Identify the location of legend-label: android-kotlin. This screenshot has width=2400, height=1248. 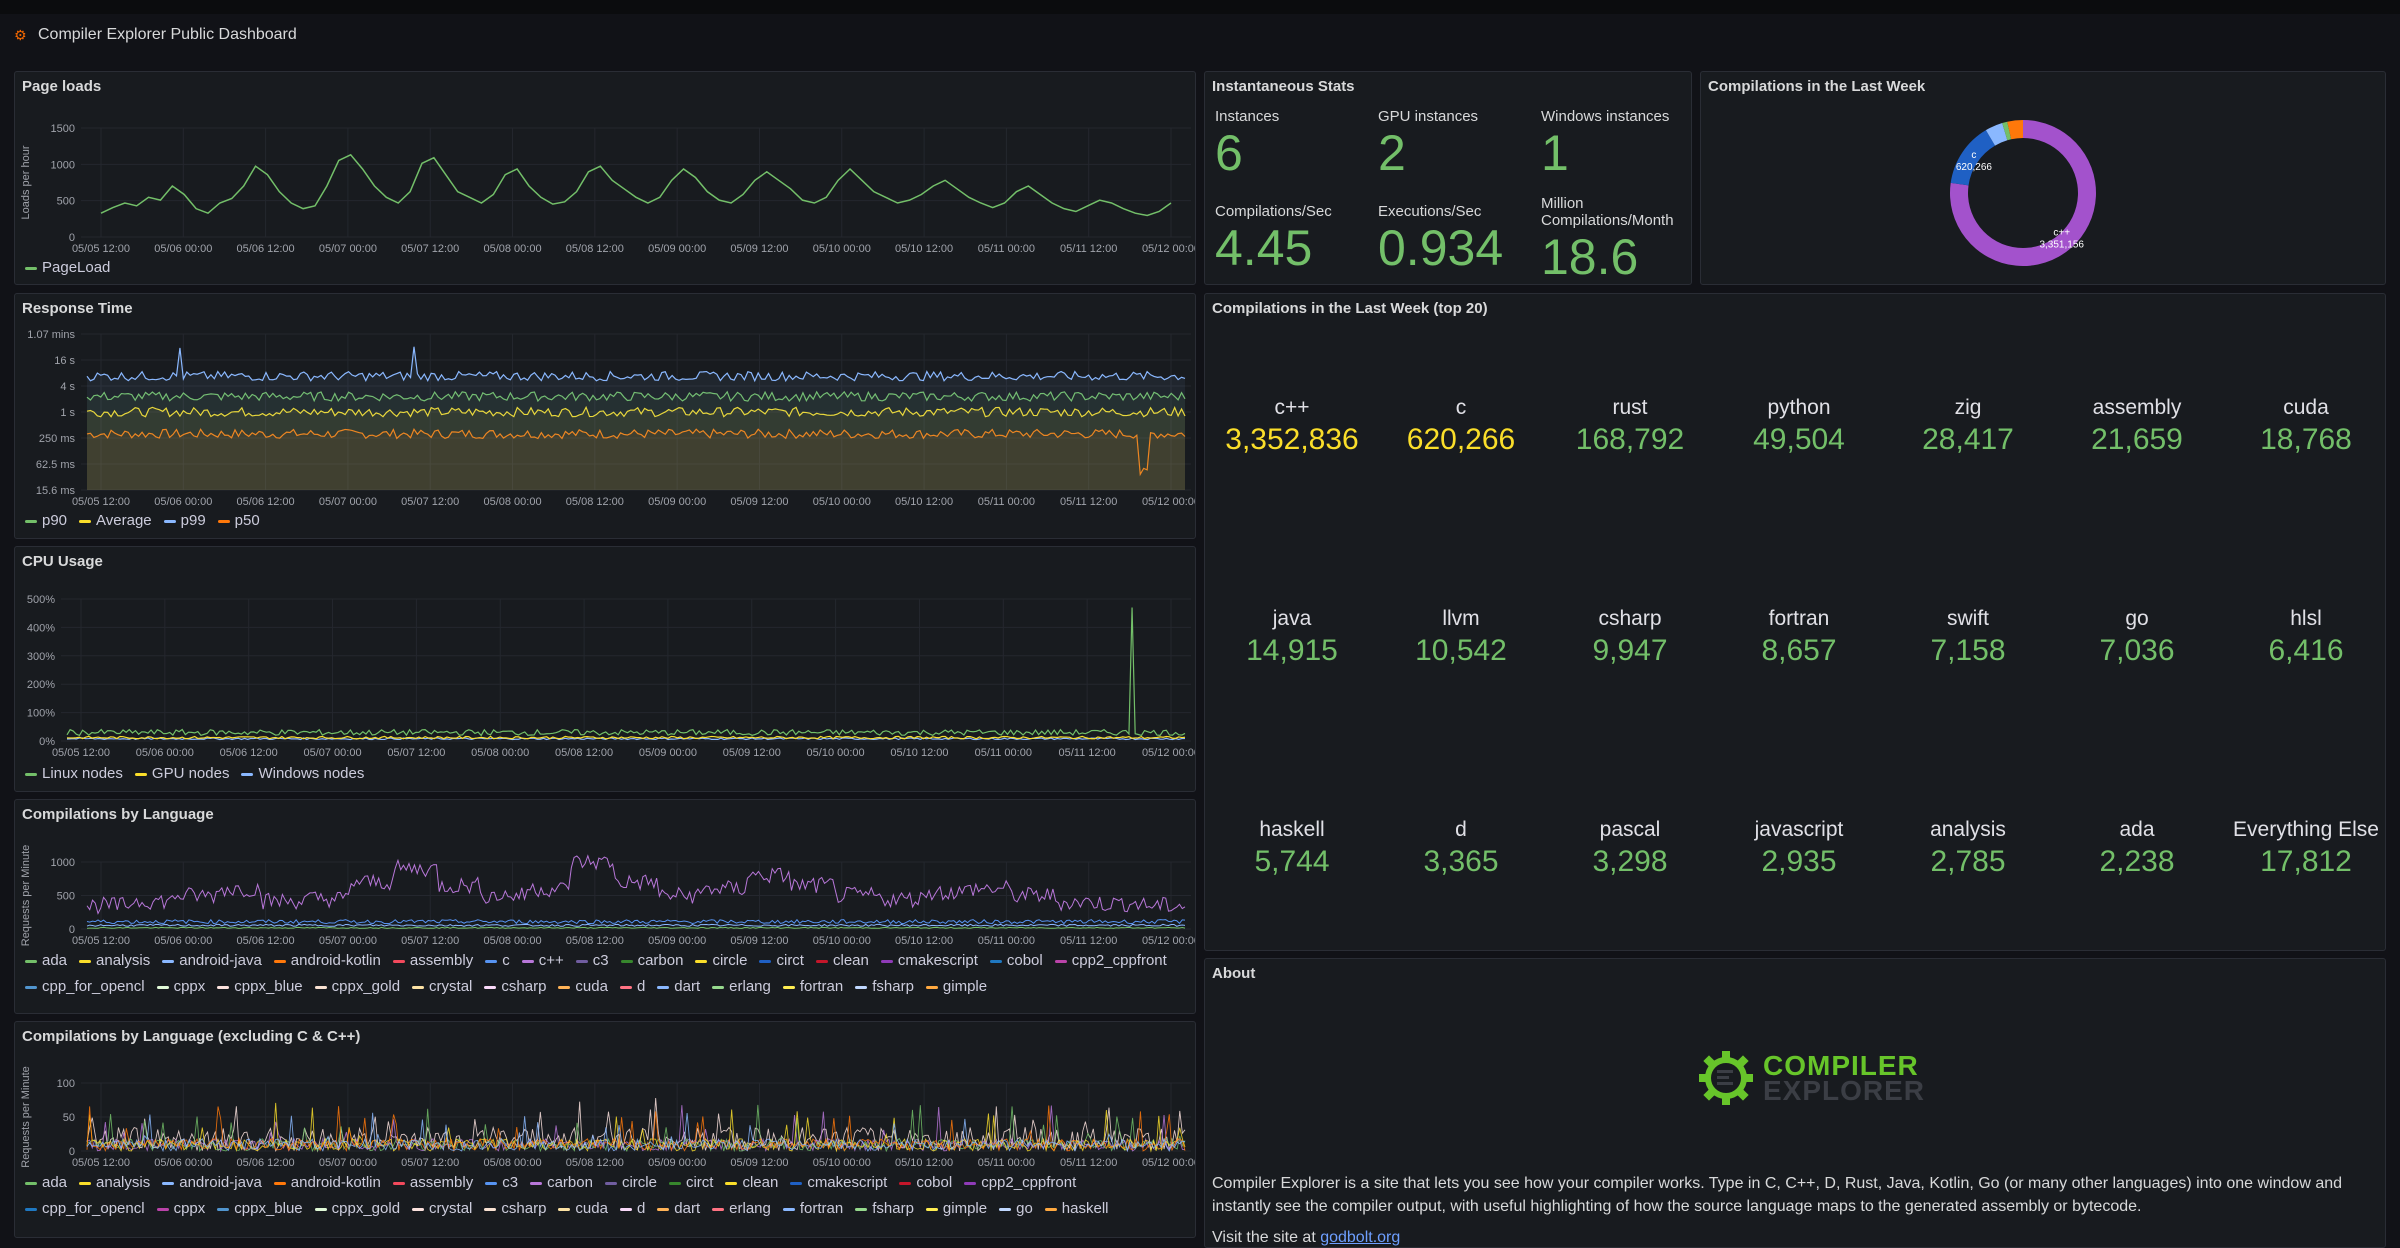
(335, 1182).